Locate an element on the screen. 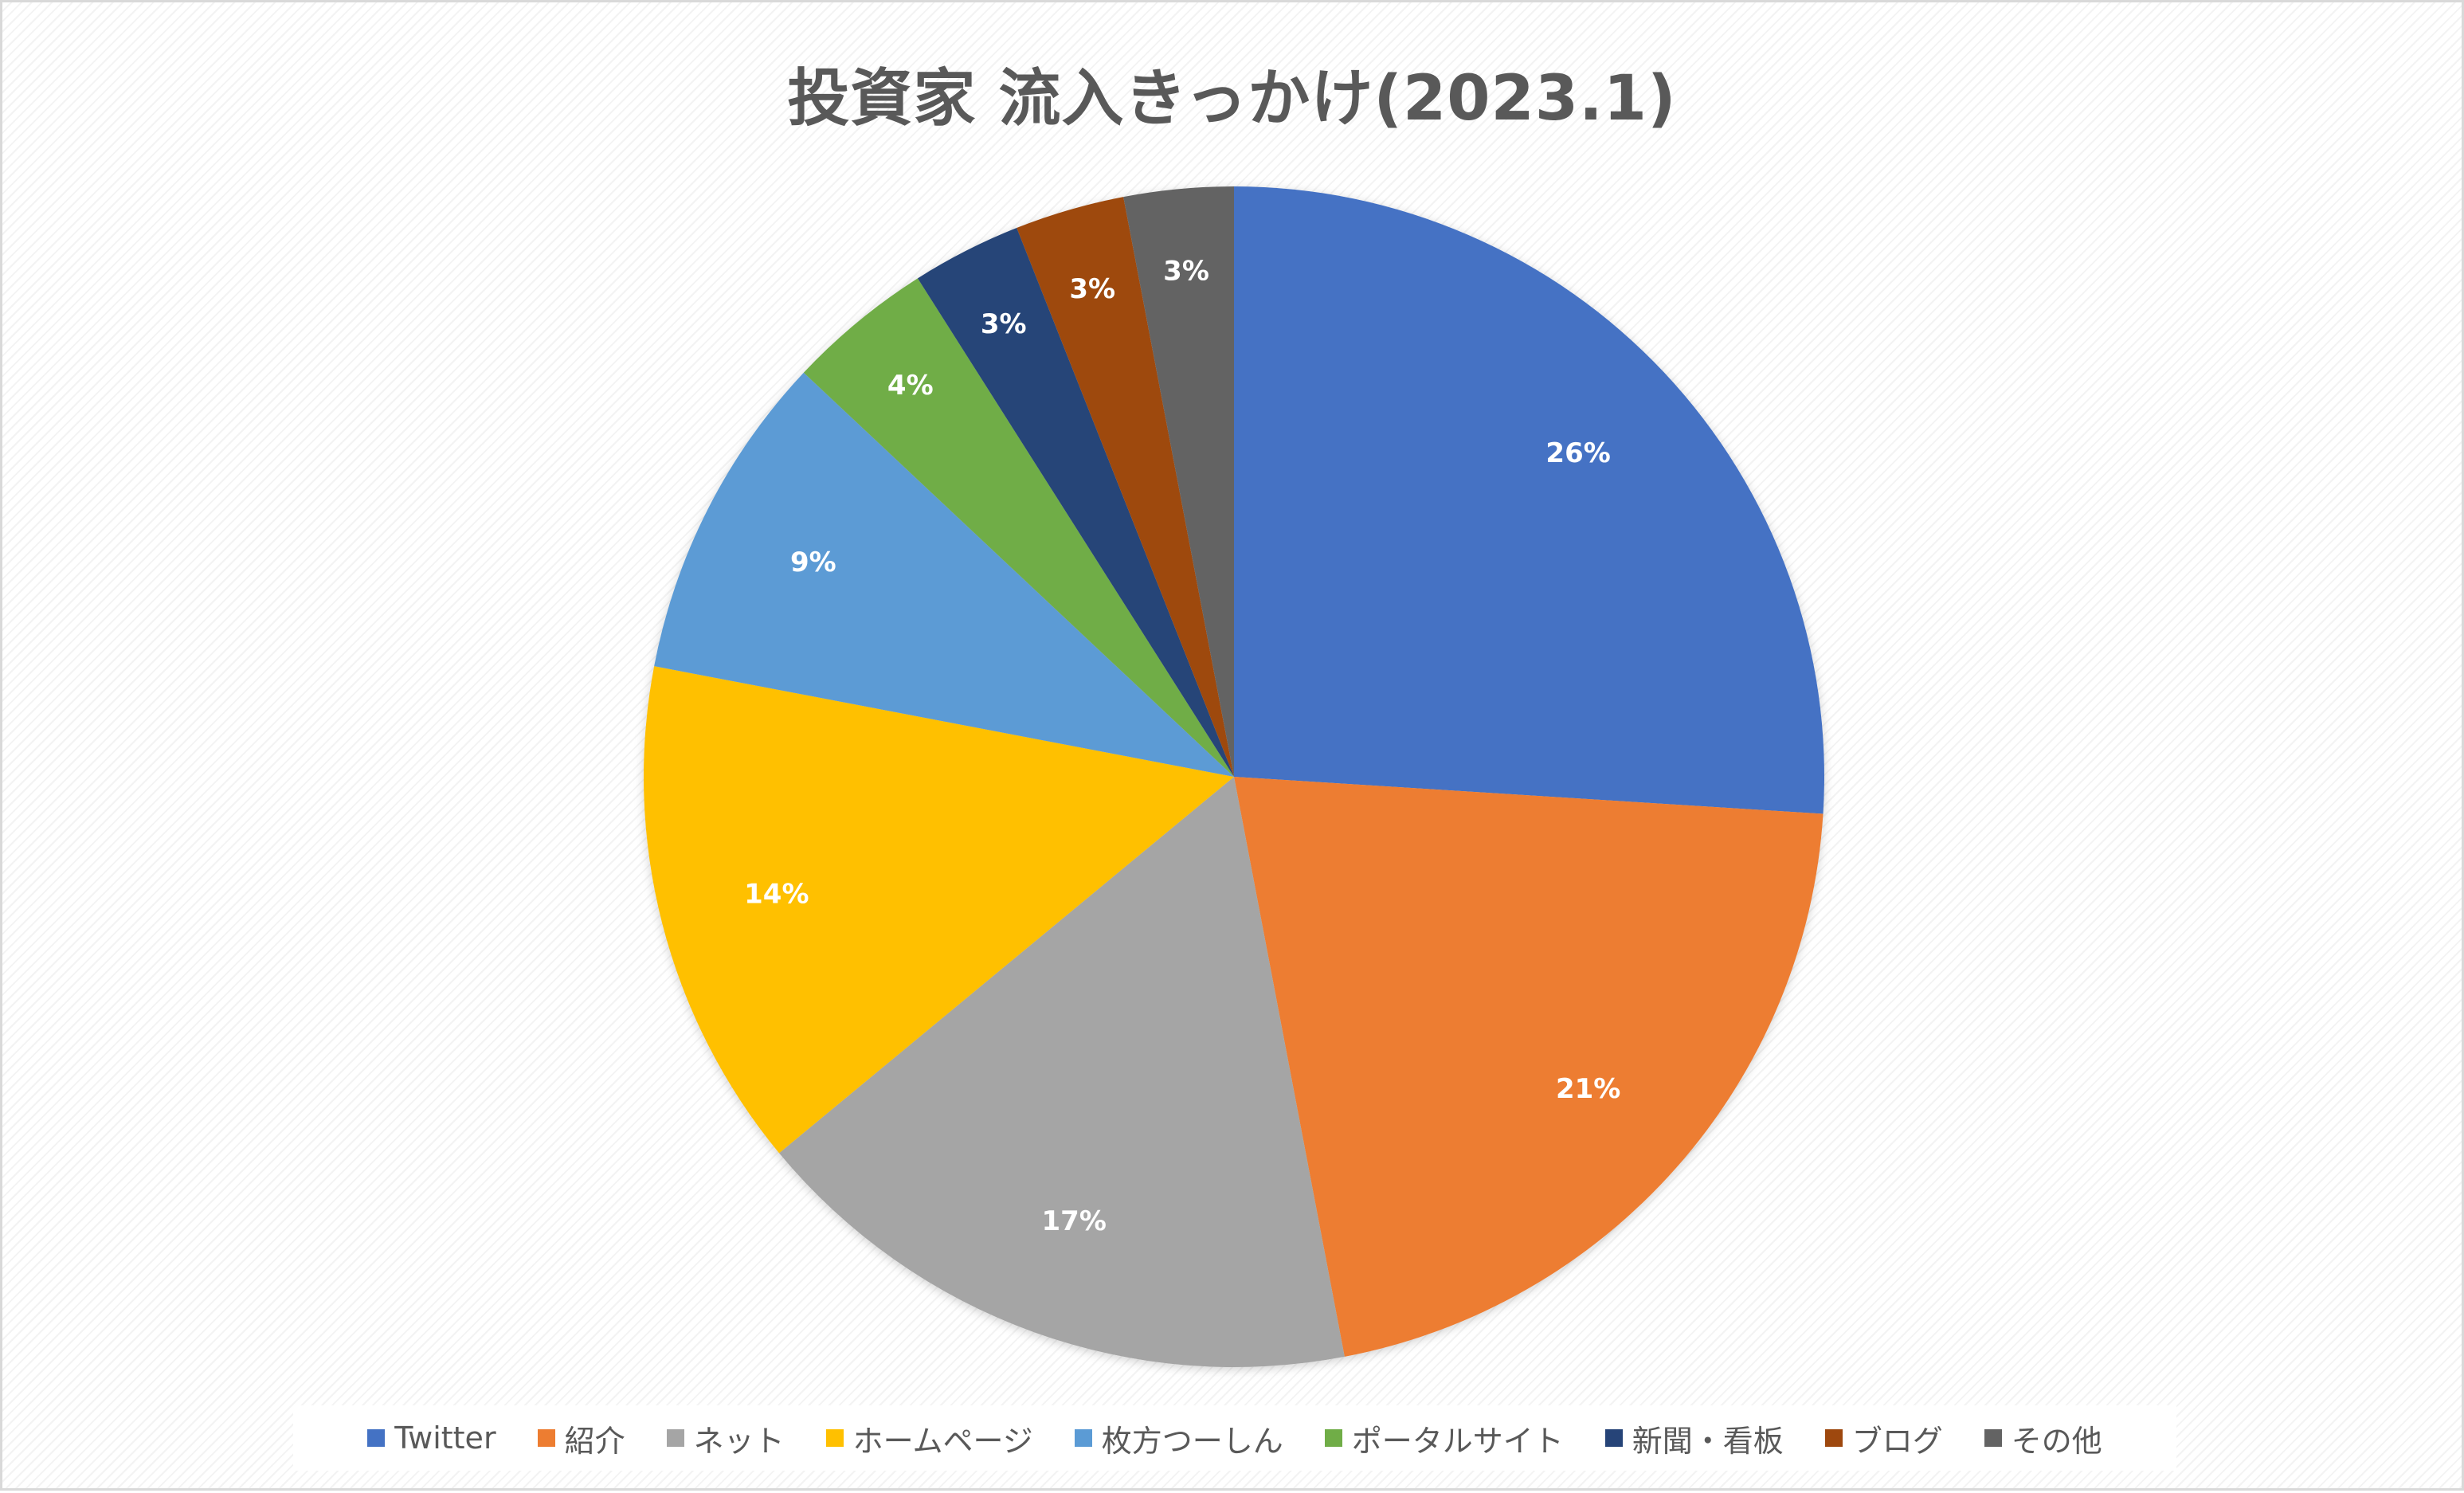 This screenshot has height=1493, width=2464. legend-item-7: ブログ is located at coordinates (1884, 1438).